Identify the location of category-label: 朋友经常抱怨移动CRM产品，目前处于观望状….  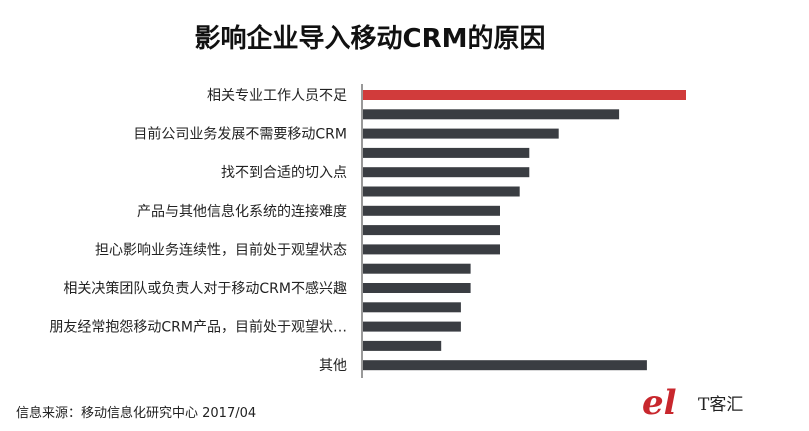
(198, 327).